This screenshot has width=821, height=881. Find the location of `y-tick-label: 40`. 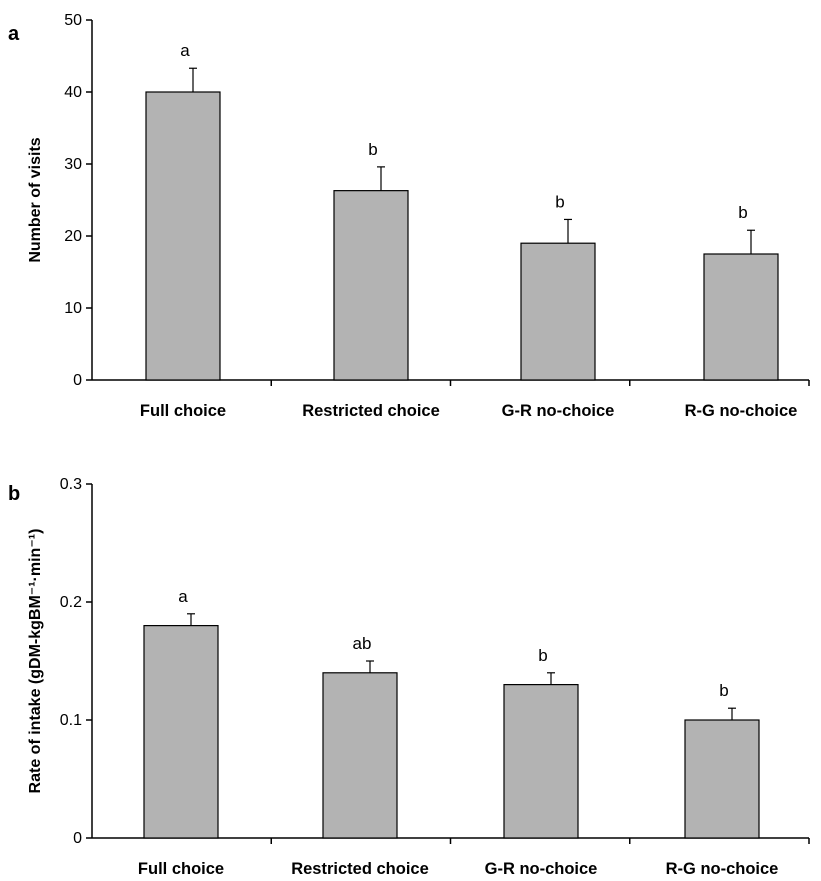

y-tick-label: 40 is located at coordinates (73, 92).